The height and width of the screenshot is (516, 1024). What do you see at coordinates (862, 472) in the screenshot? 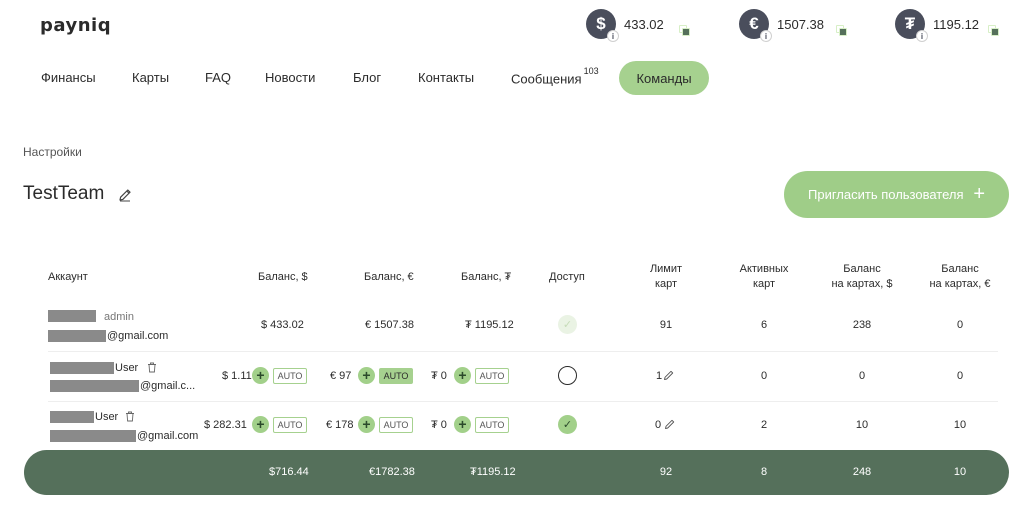
I see `total-card-balance-usd: 248` at bounding box center [862, 472].